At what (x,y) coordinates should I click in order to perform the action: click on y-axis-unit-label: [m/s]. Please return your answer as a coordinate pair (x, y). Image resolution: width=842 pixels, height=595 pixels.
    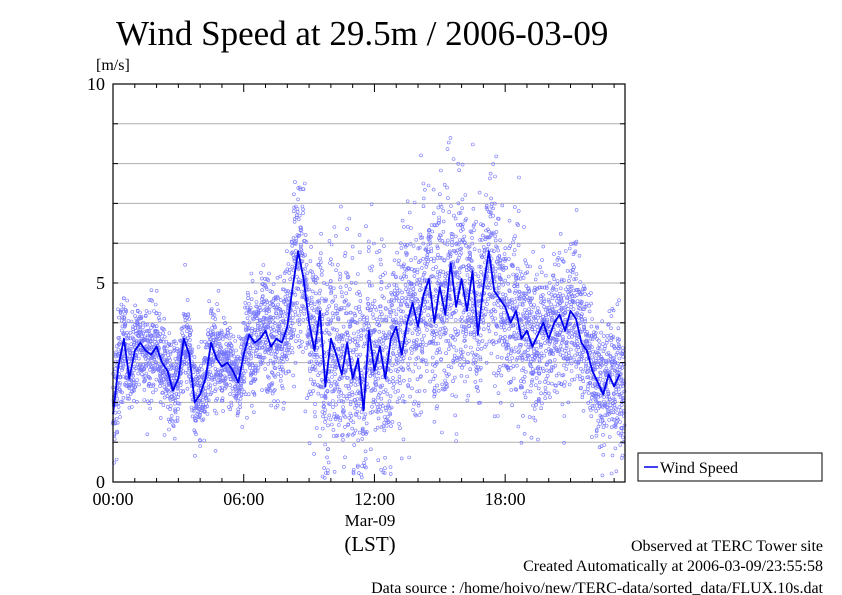
    Looking at the image, I should click on (113, 65).